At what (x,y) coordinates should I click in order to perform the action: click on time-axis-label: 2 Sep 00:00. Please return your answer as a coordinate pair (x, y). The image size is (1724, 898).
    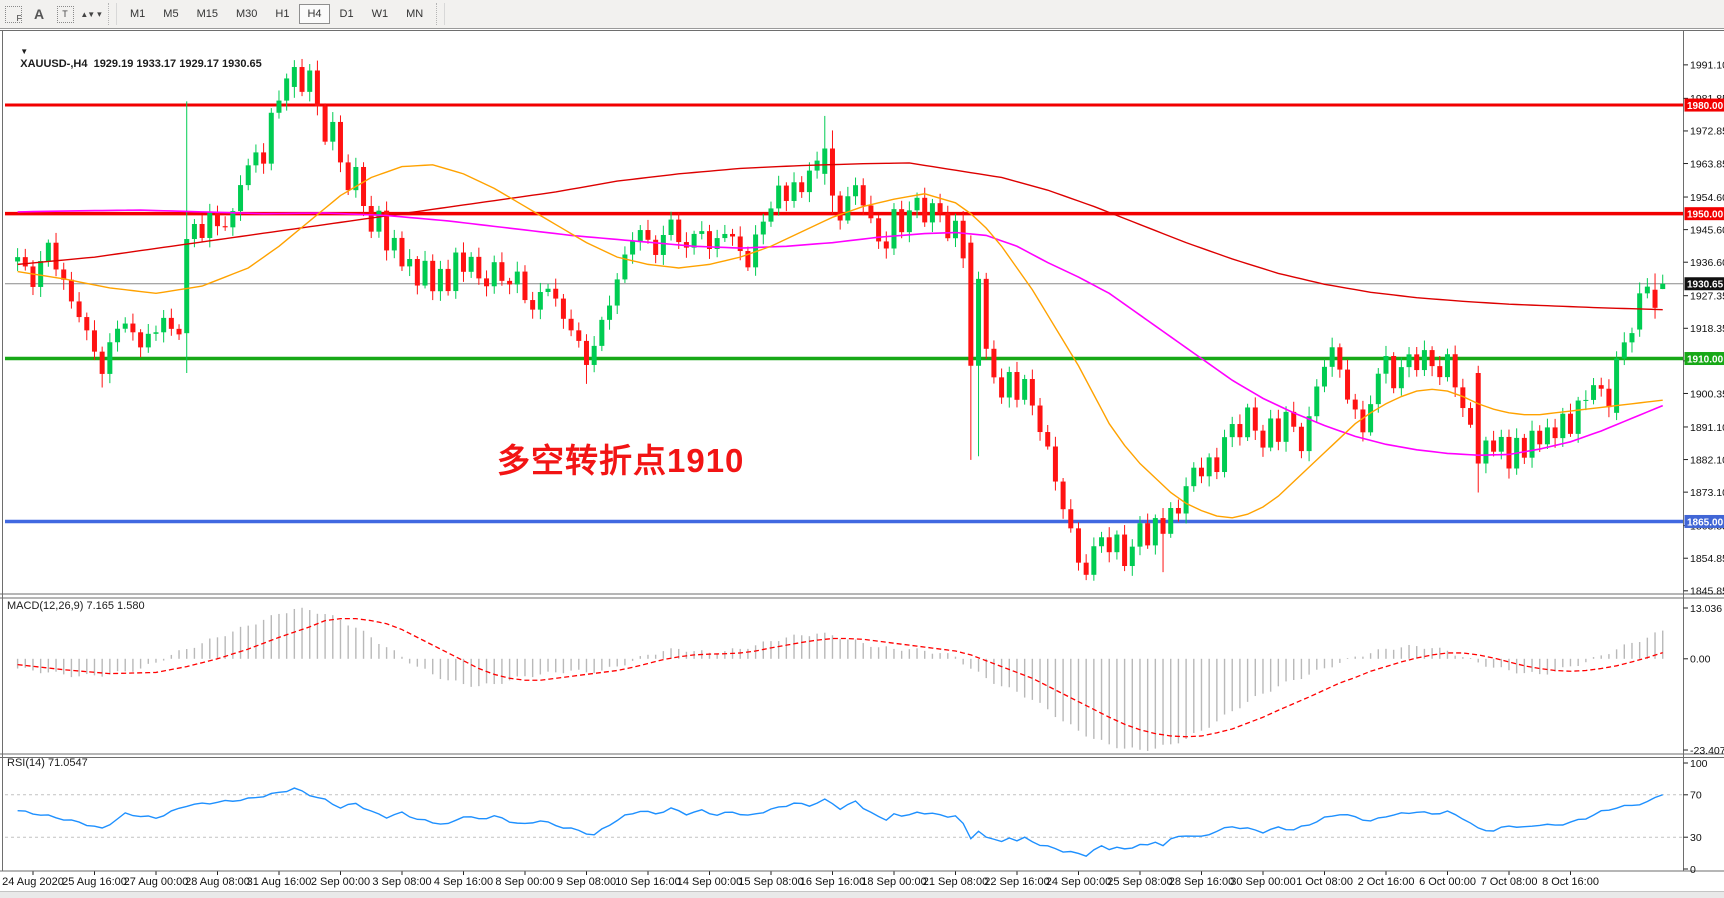
    Looking at the image, I should click on (340, 882).